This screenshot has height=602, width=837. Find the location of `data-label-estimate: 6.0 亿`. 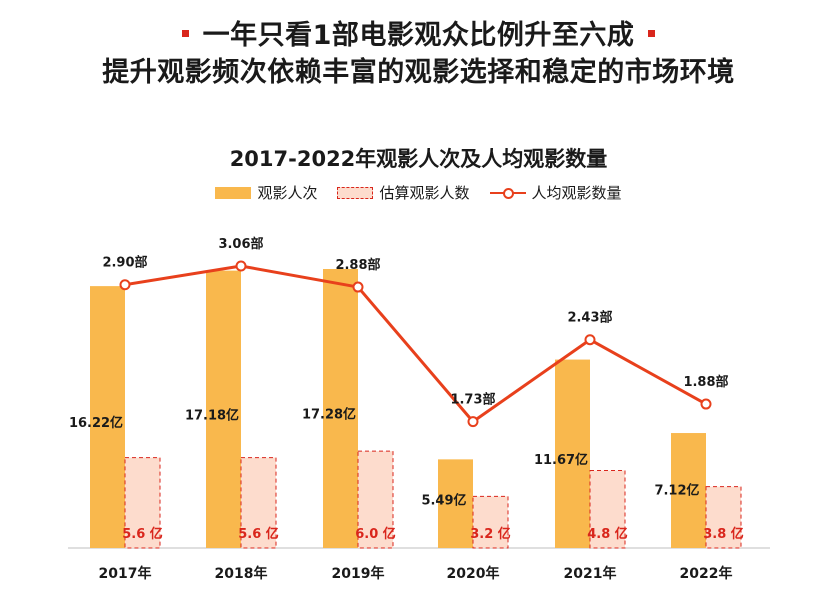

data-label-estimate: 6.0 亿 is located at coordinates (375, 534).